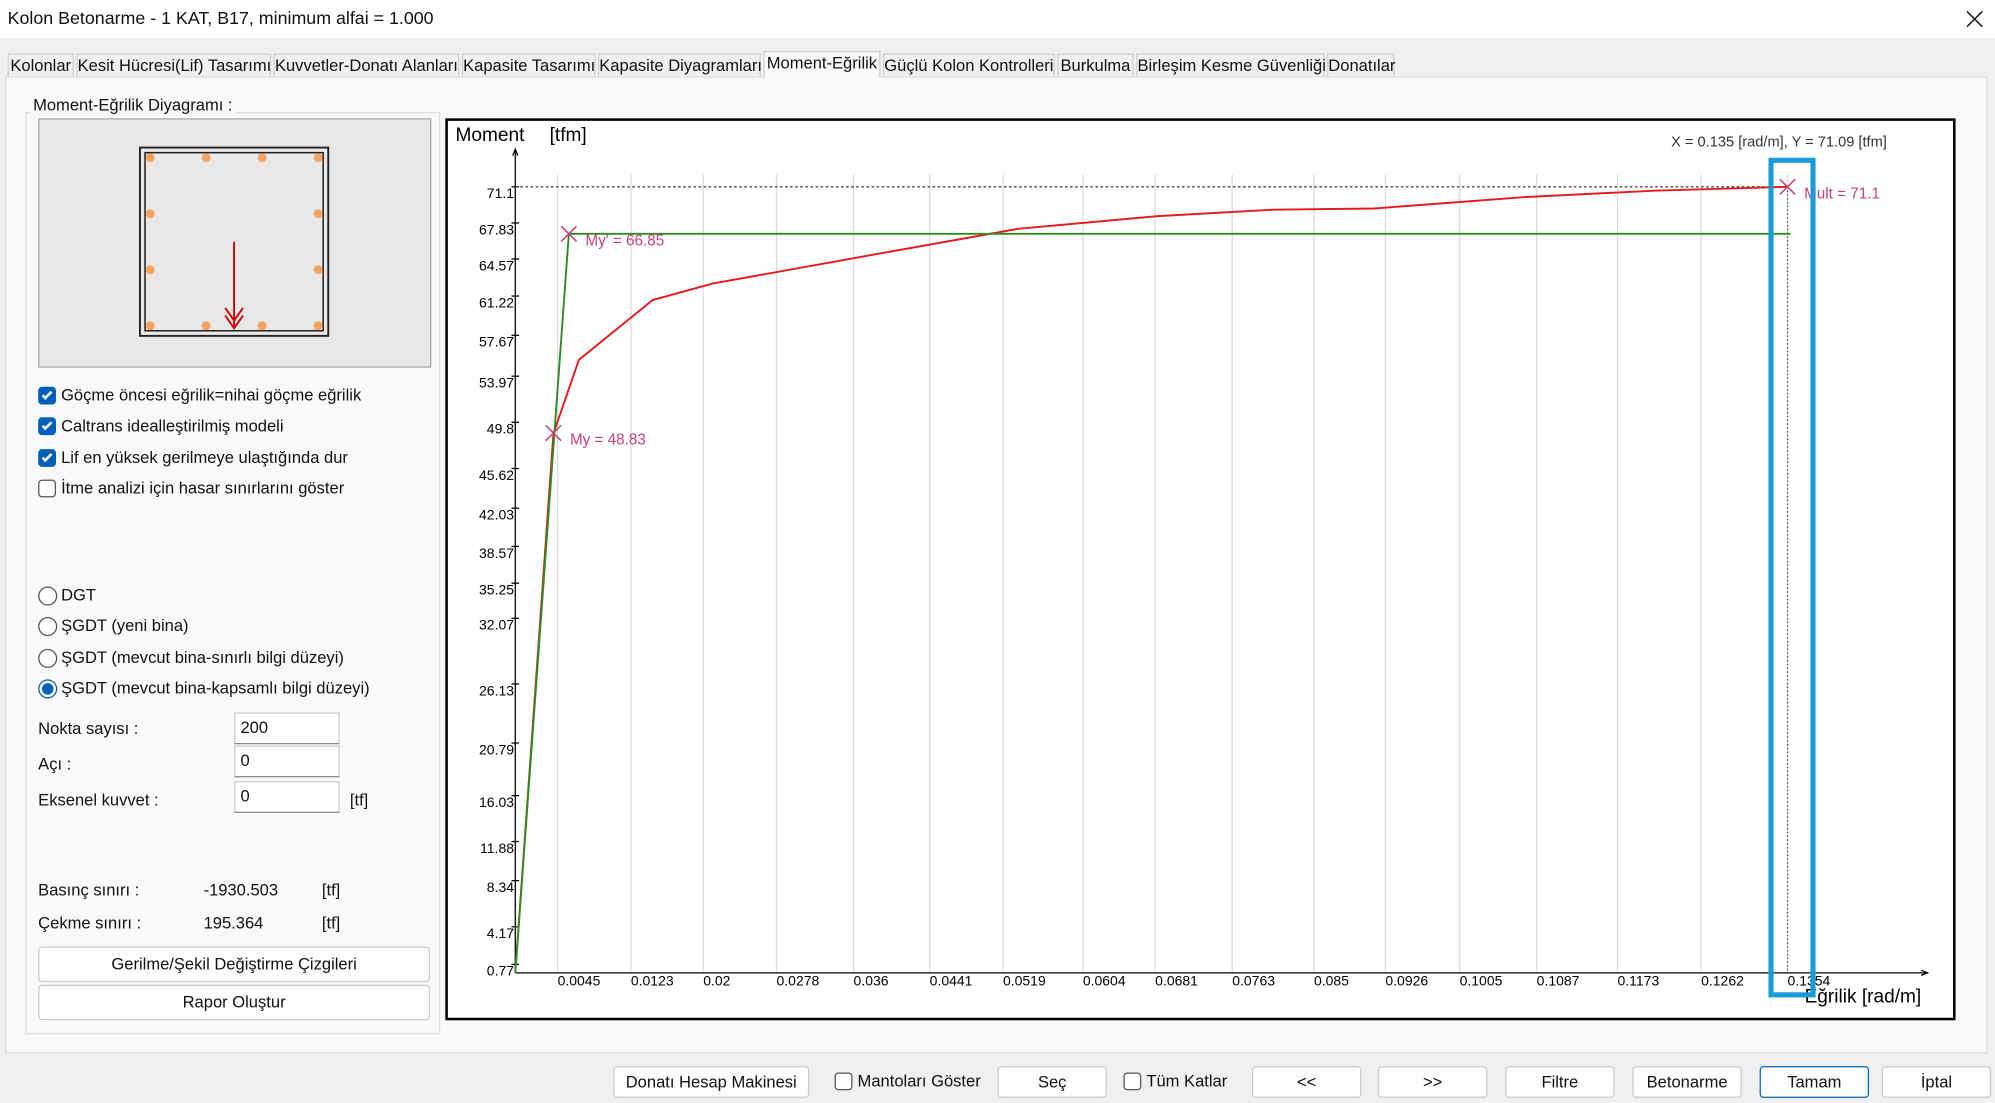 The width and height of the screenshot is (1995, 1103). What do you see at coordinates (98, 800) in the screenshot?
I see `field-label: Eksenel kuvvet :` at bounding box center [98, 800].